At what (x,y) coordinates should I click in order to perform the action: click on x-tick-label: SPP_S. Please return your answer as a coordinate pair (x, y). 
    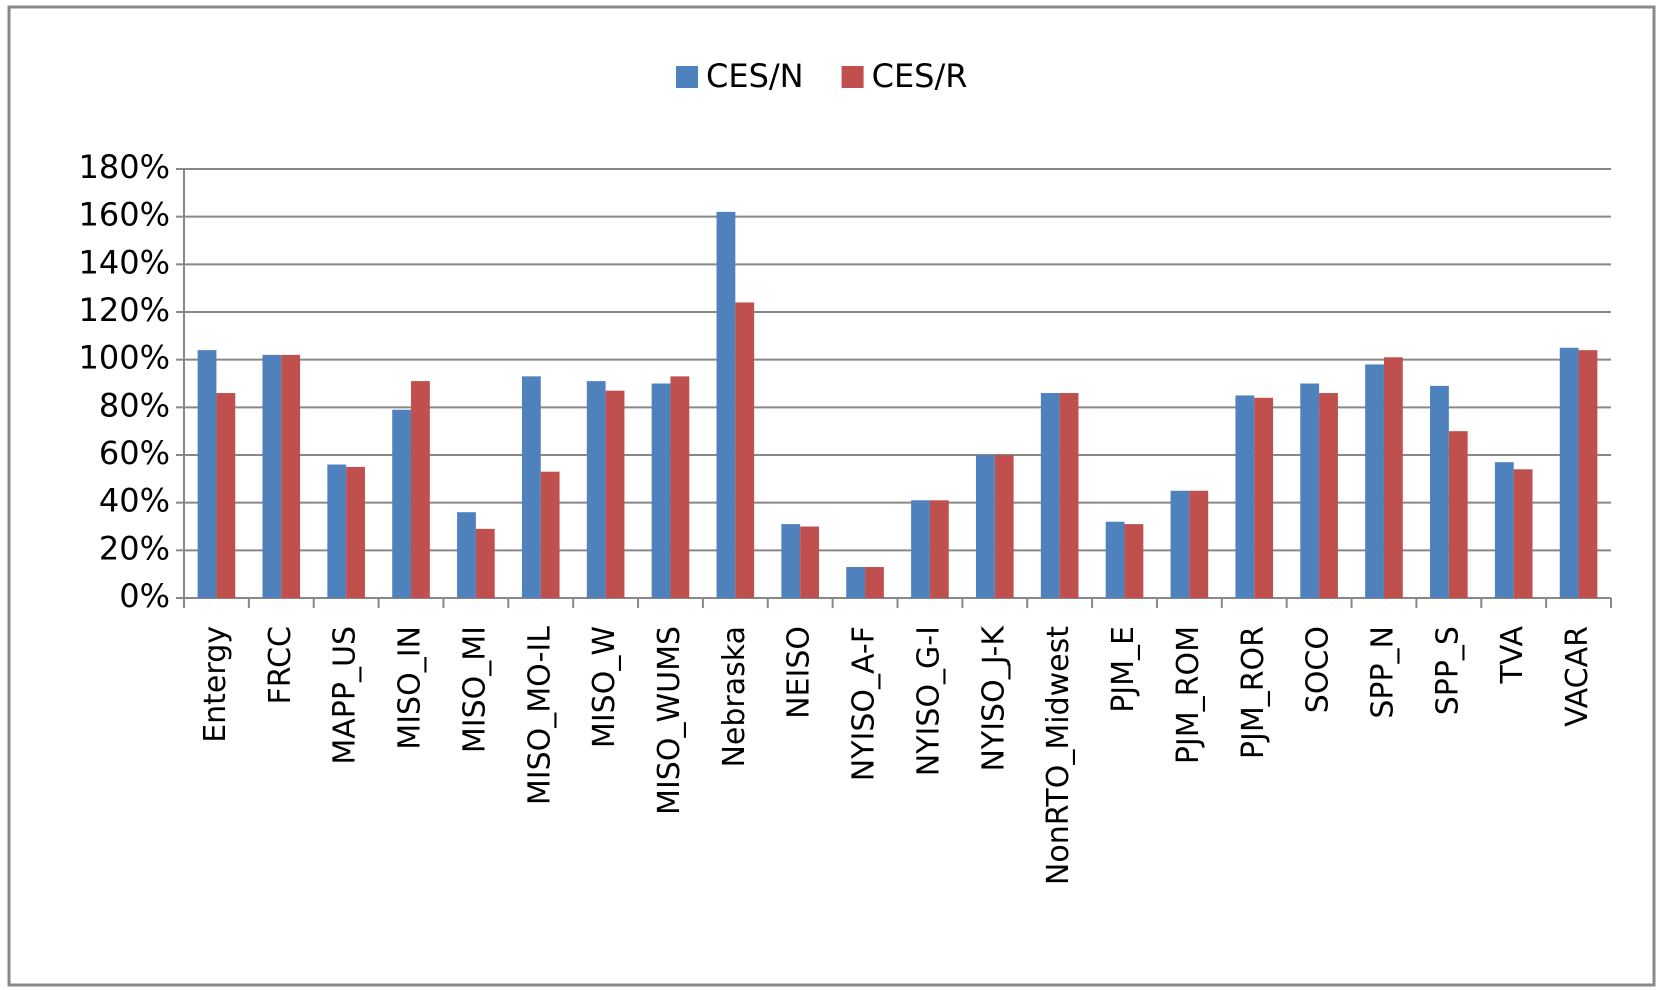
    Looking at the image, I should click on (1447, 670).